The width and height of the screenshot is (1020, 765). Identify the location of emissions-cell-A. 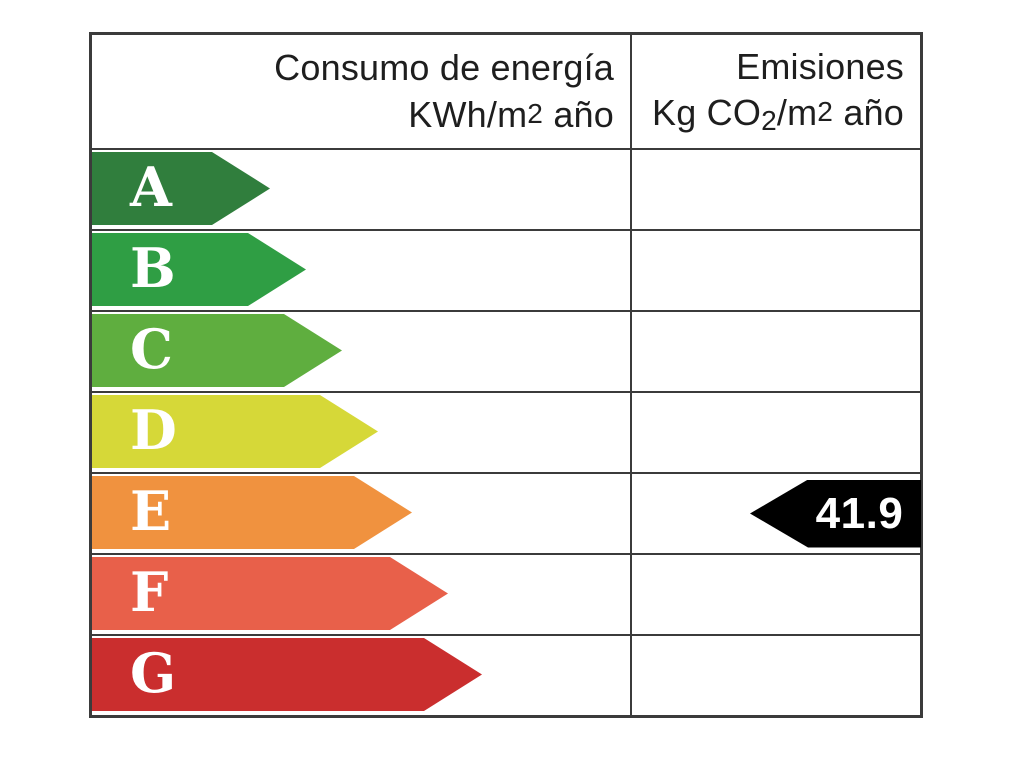
(776, 189).